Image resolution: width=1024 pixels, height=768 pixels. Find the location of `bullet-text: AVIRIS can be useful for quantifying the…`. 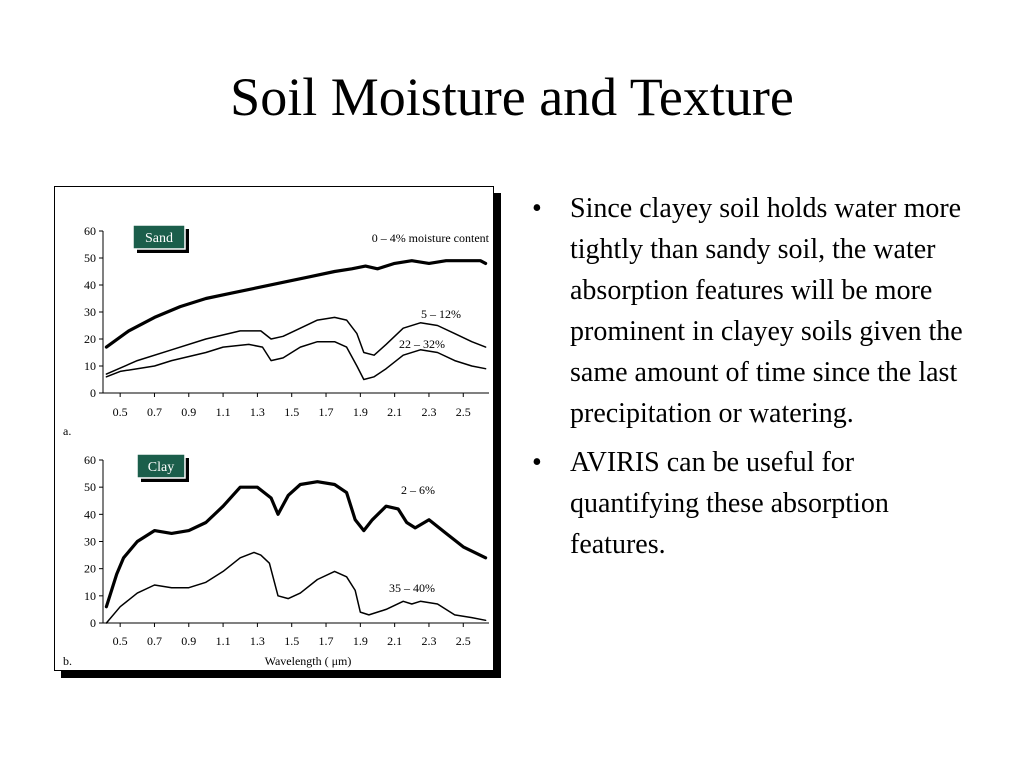

bullet-text: AVIRIS can be useful for quantifying the… is located at coordinates (729, 503).